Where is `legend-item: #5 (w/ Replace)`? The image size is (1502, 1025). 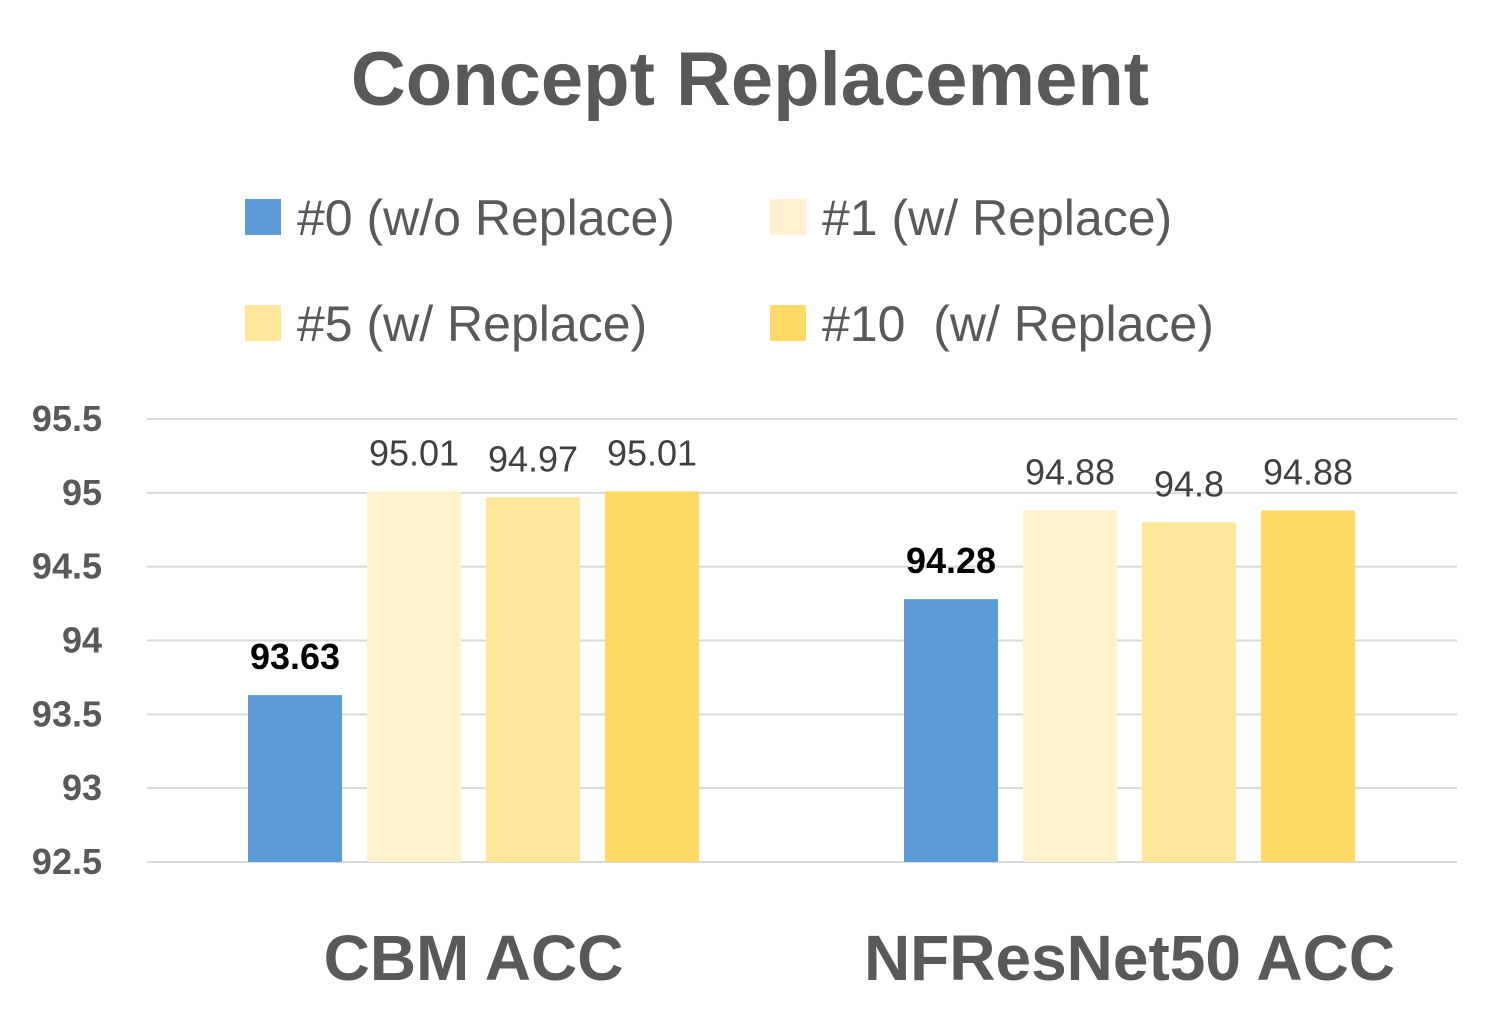 legend-item: #5 (w/ Replace) is located at coordinates (446, 324).